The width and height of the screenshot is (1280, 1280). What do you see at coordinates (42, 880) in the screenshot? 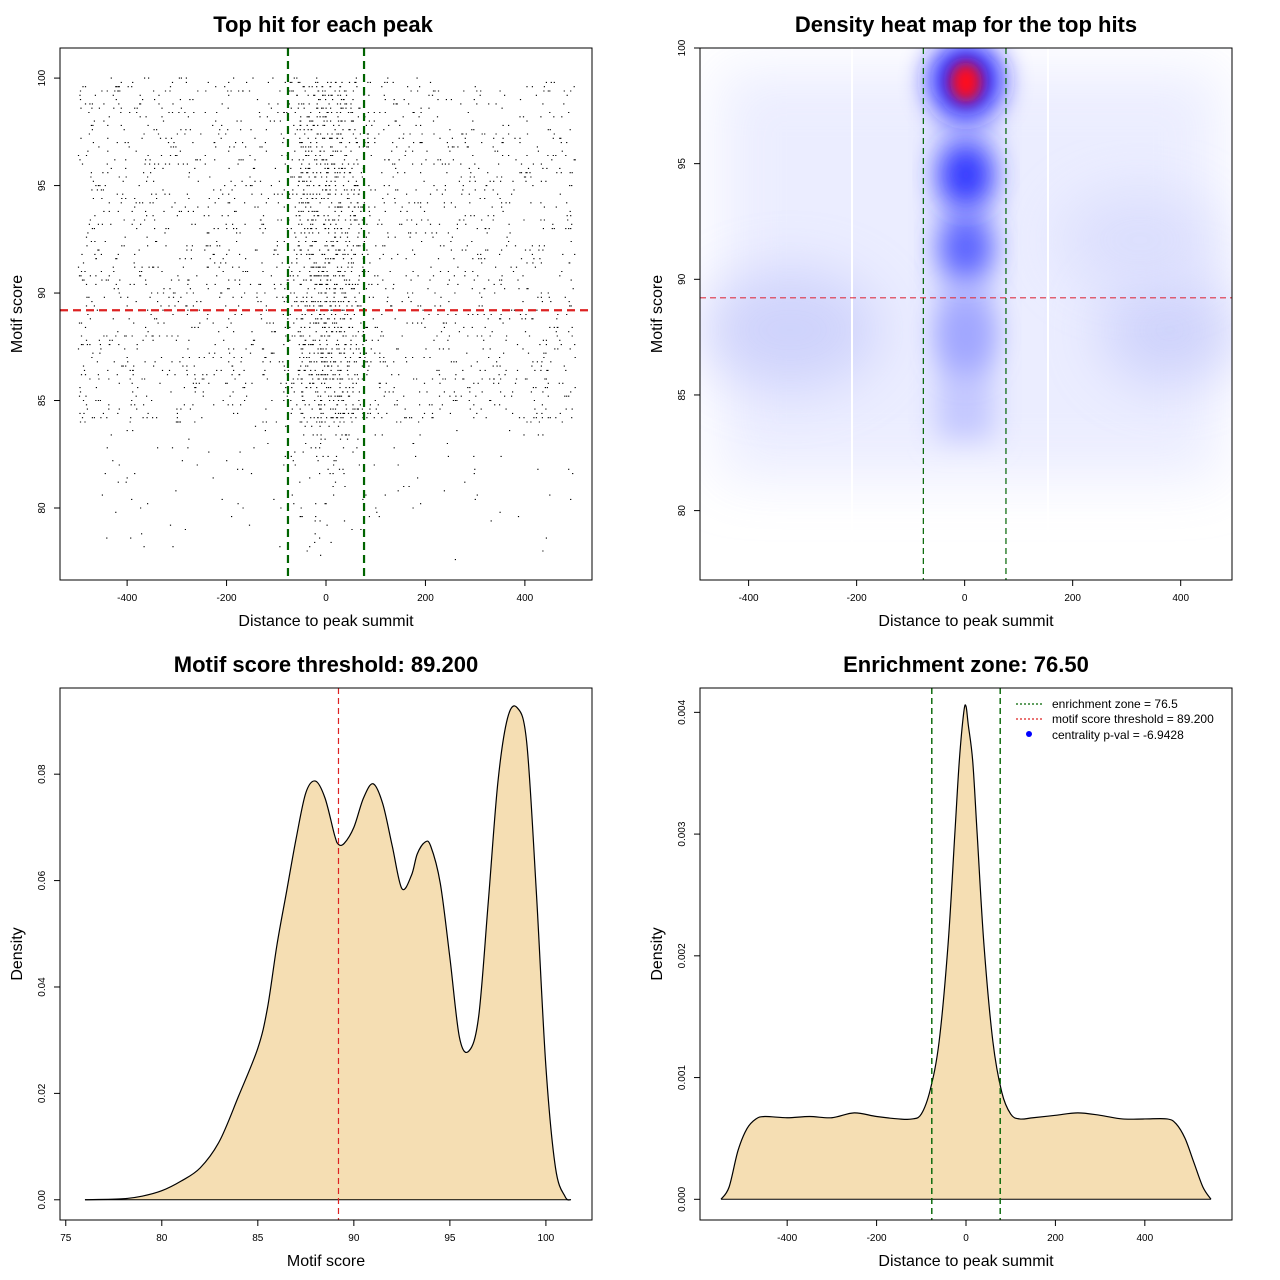
I see `score-density-ytick-label: 0.06` at bounding box center [42, 880].